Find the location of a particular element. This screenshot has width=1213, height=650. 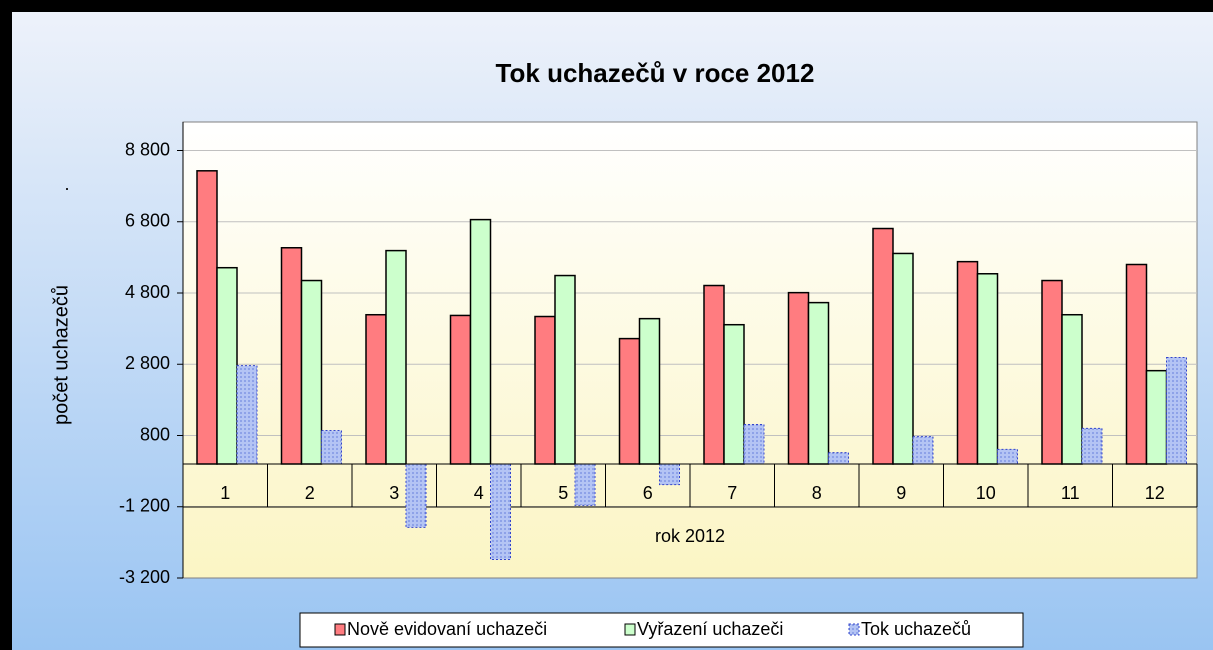

y-tick-label: 800 is located at coordinates (155, 434).